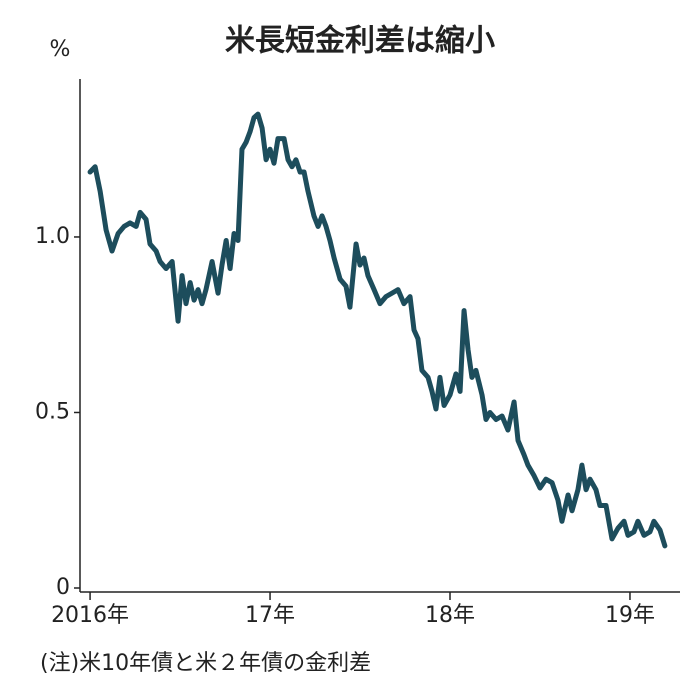  Describe the element at coordinates (52, 236) in the screenshot. I see `y-tick-label: 1.0` at that location.